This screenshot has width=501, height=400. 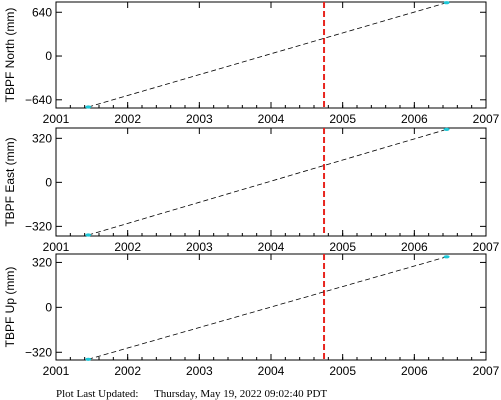 I want to click on y-axis-label: TBPF East (mm), so click(x=10, y=181).